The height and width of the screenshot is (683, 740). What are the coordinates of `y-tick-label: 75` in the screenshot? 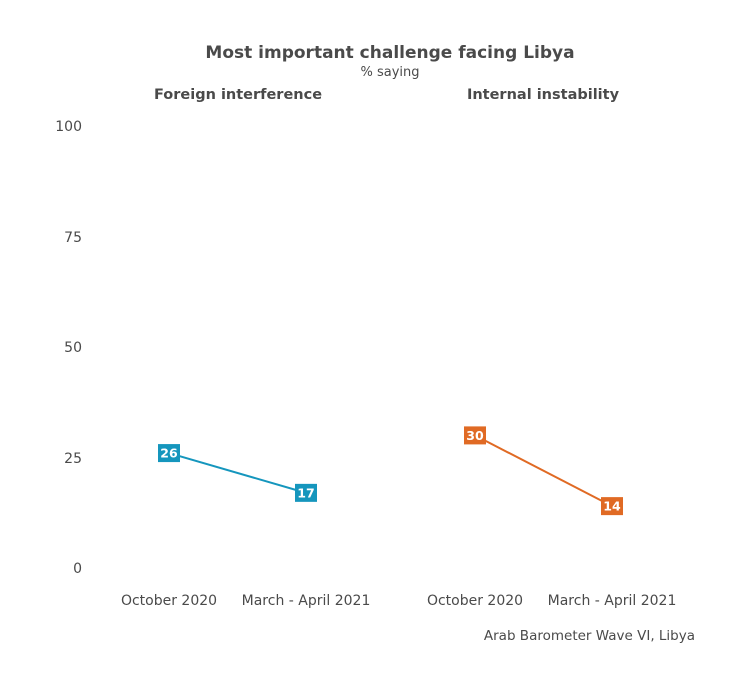 It's located at (73, 238).